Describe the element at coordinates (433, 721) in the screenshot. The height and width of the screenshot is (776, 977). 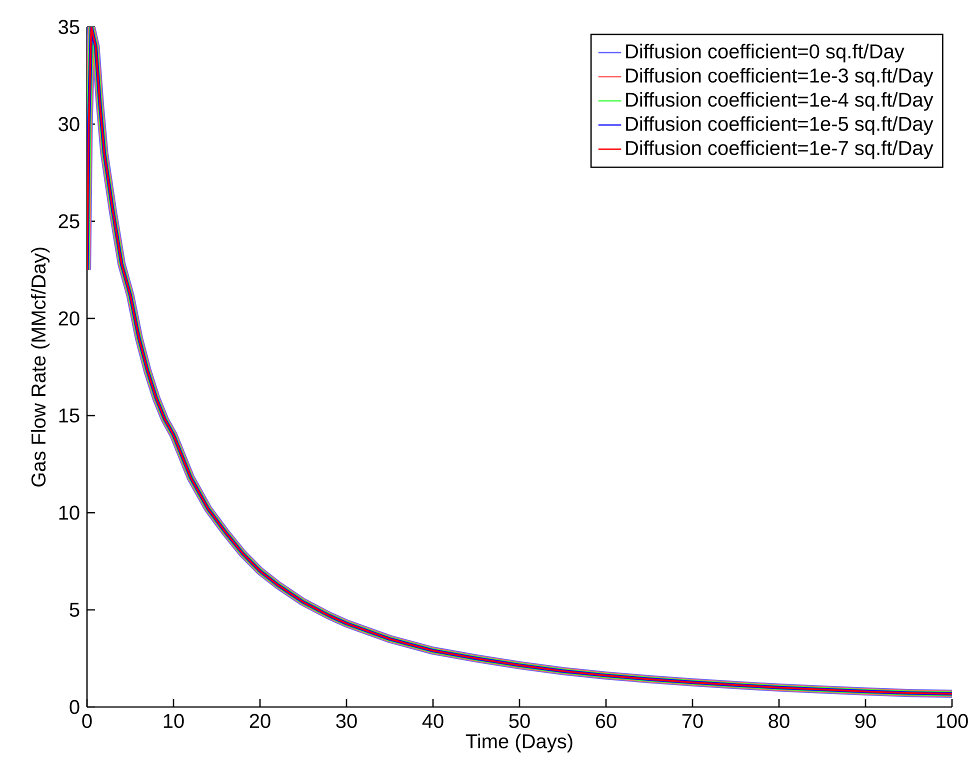
I see `x-tick-label: 40` at that location.